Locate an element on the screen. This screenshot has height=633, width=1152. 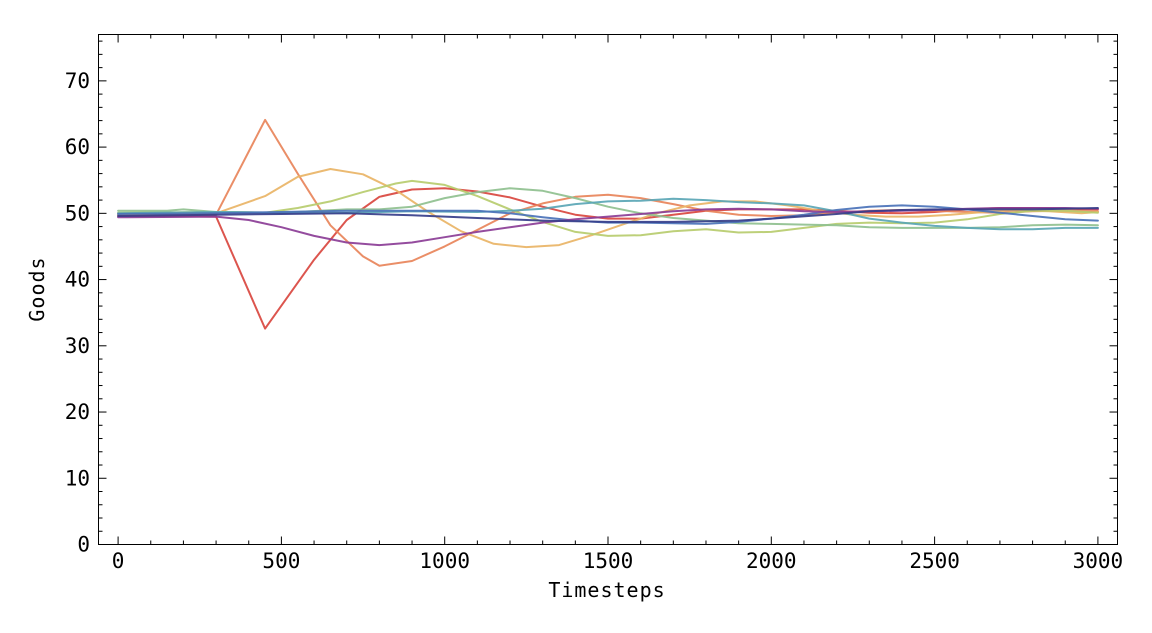
x-axis-title: Timesteps is located at coordinates (606, 590).